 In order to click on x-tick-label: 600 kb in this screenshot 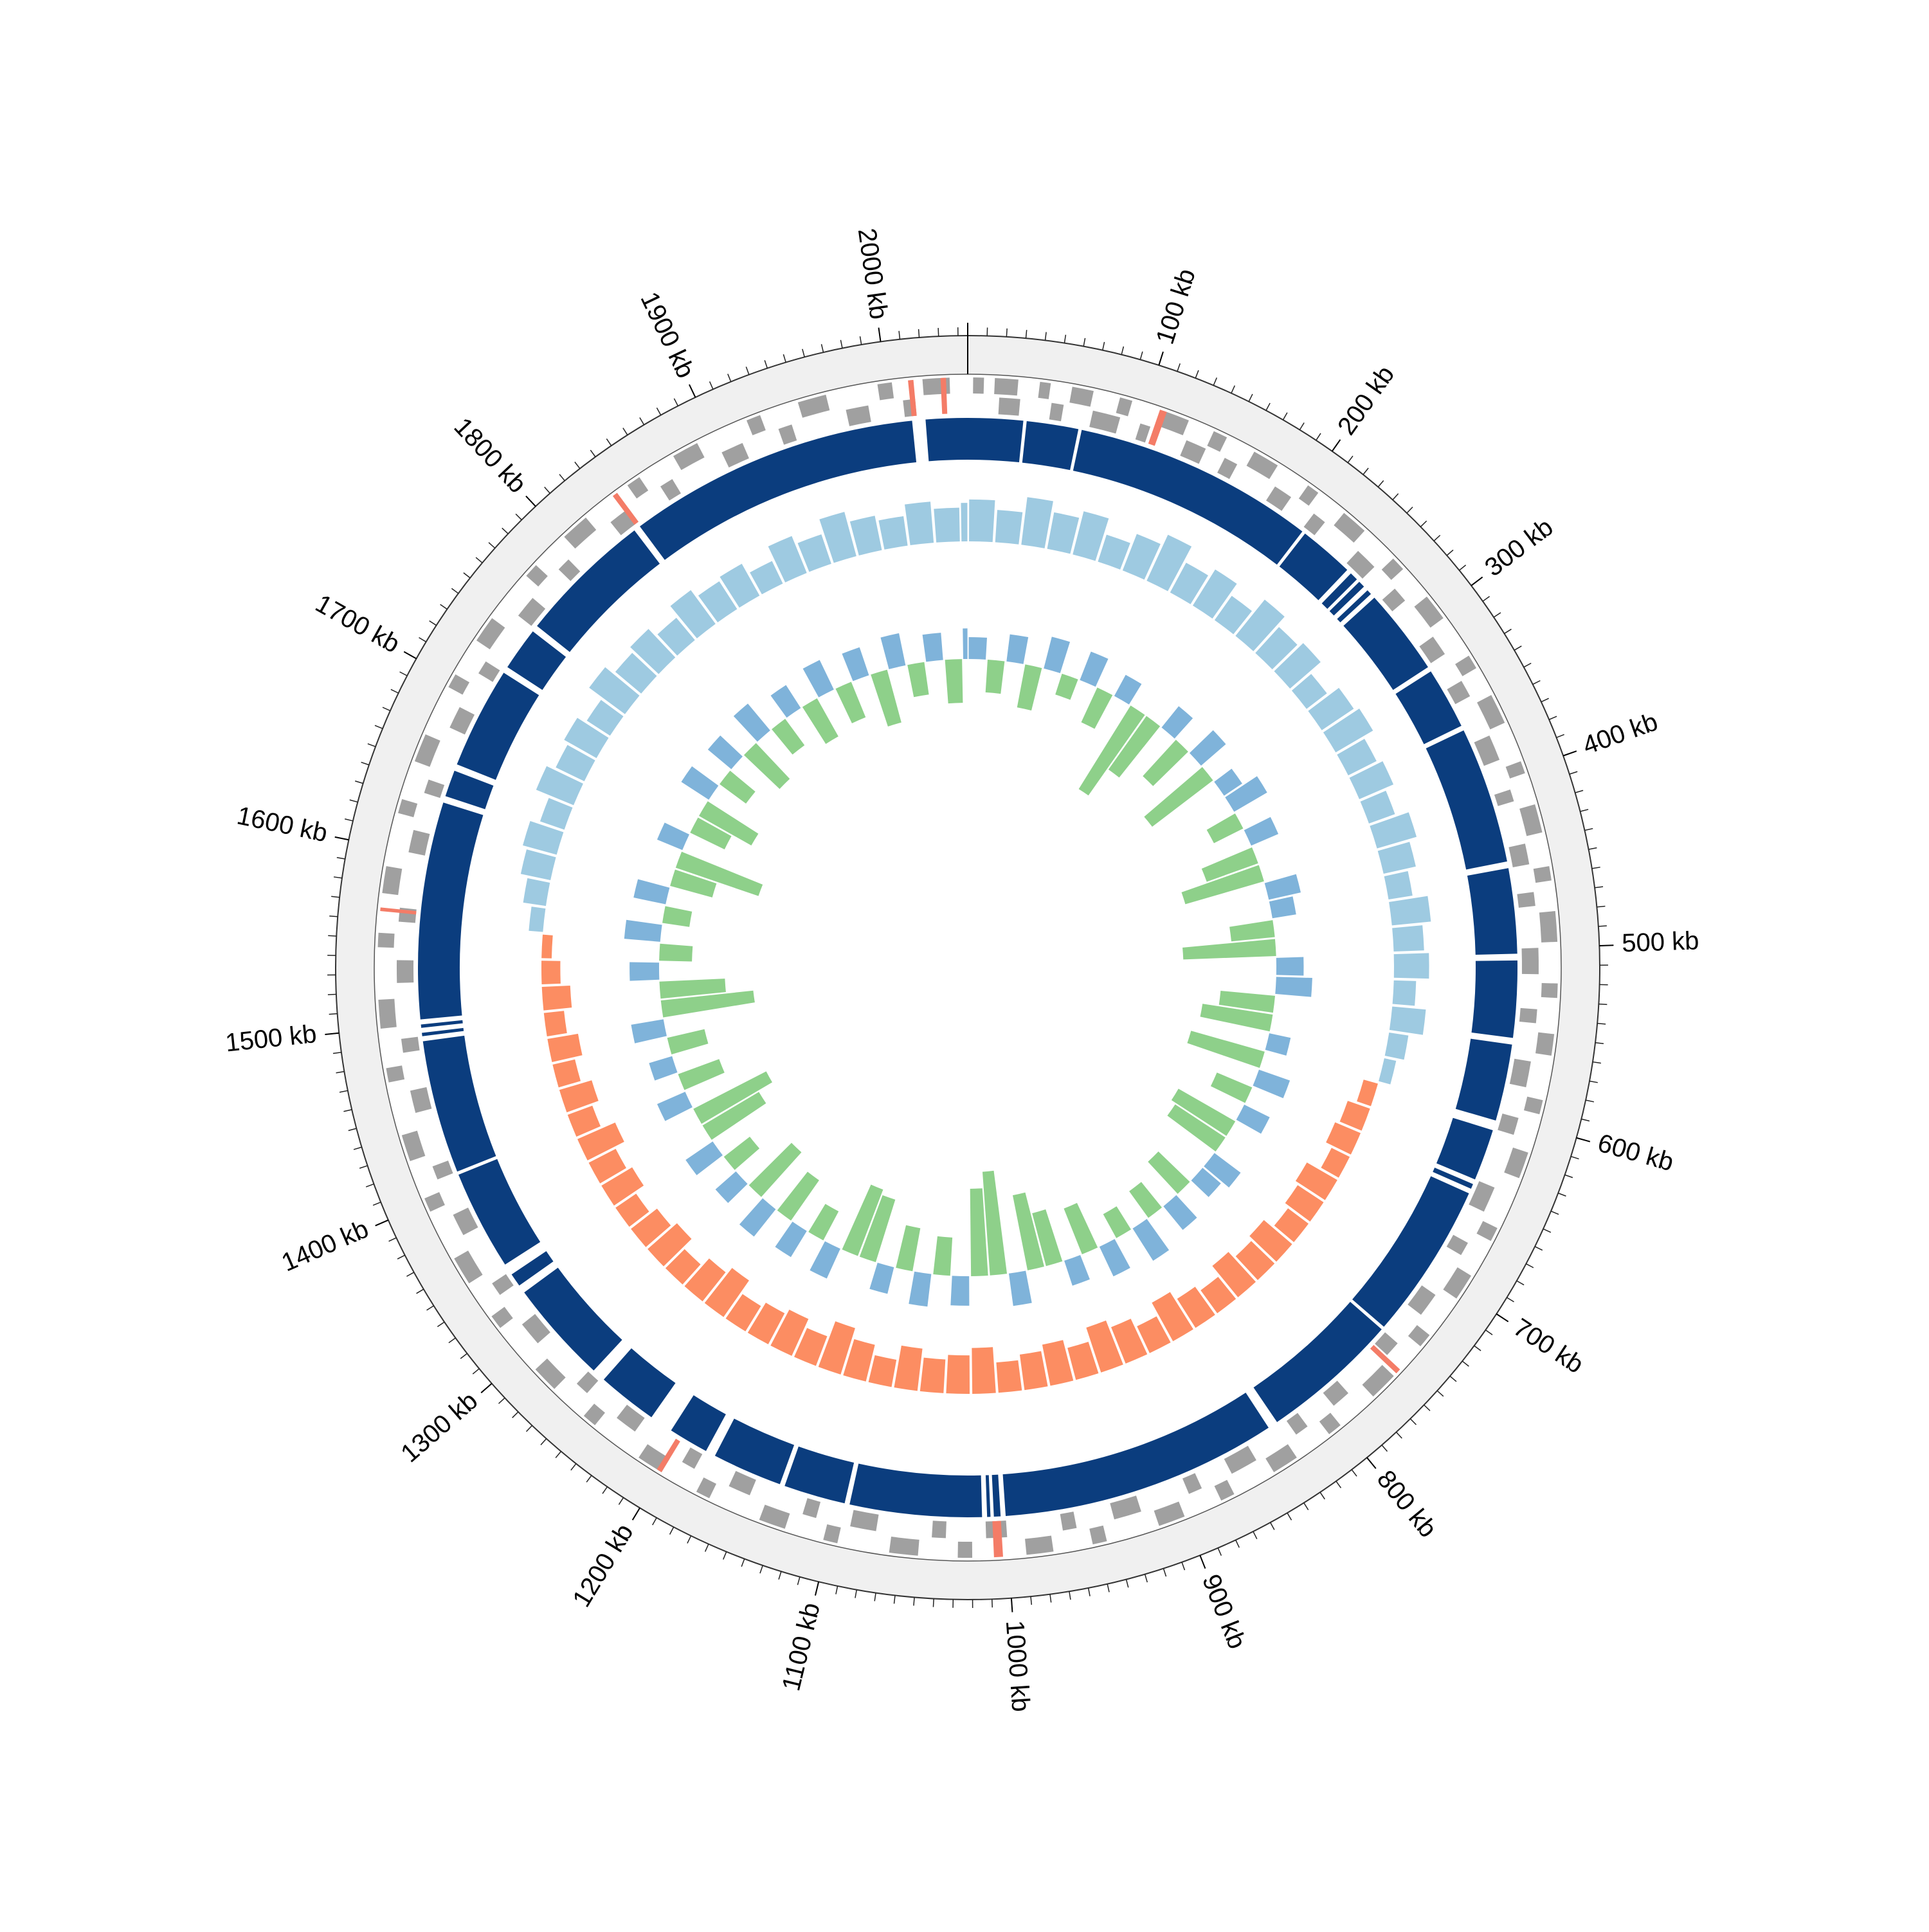, I will do `click(1636, 1153)`.